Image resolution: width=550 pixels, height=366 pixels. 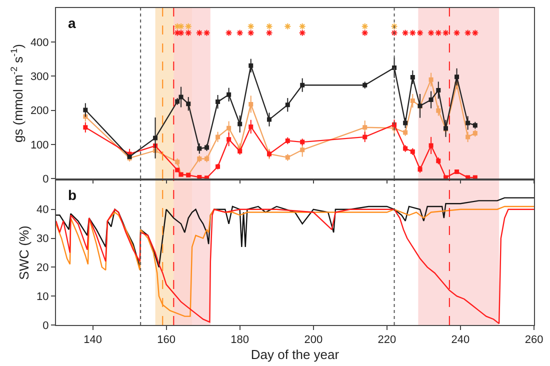 I want to click on x-tick-label: 200, so click(x=313, y=340).